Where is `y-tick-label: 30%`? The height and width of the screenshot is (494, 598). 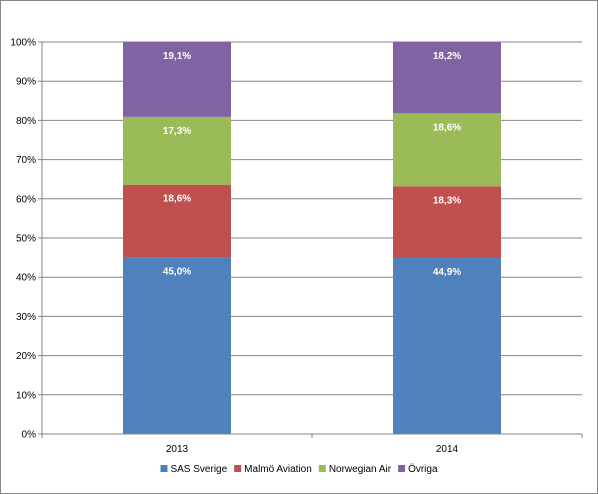
y-tick-label: 30% is located at coordinates (26, 317).